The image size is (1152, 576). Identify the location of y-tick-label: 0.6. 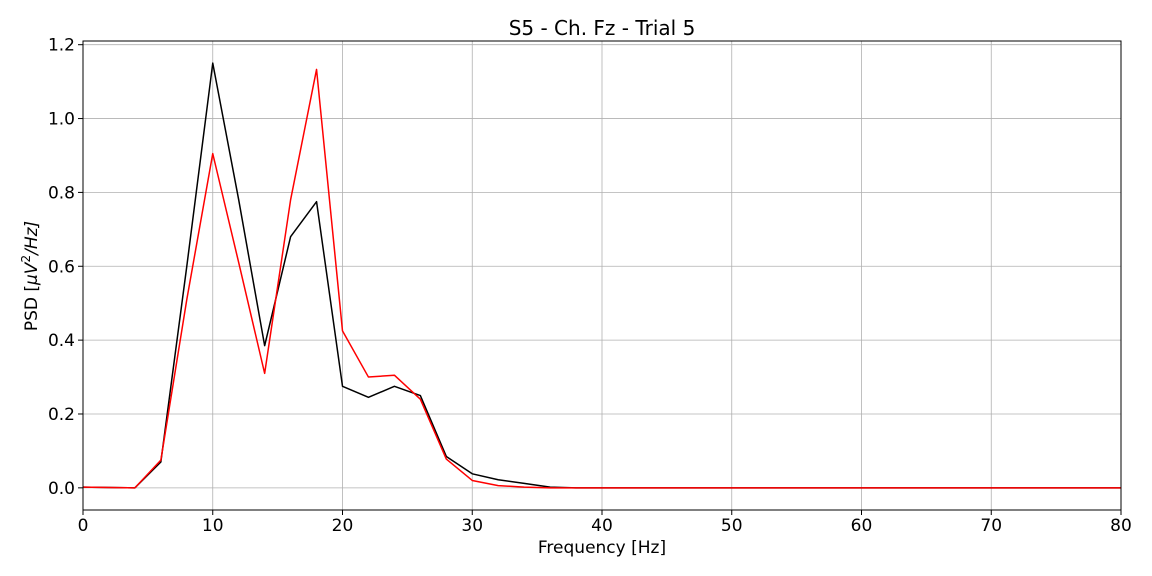
(61, 267).